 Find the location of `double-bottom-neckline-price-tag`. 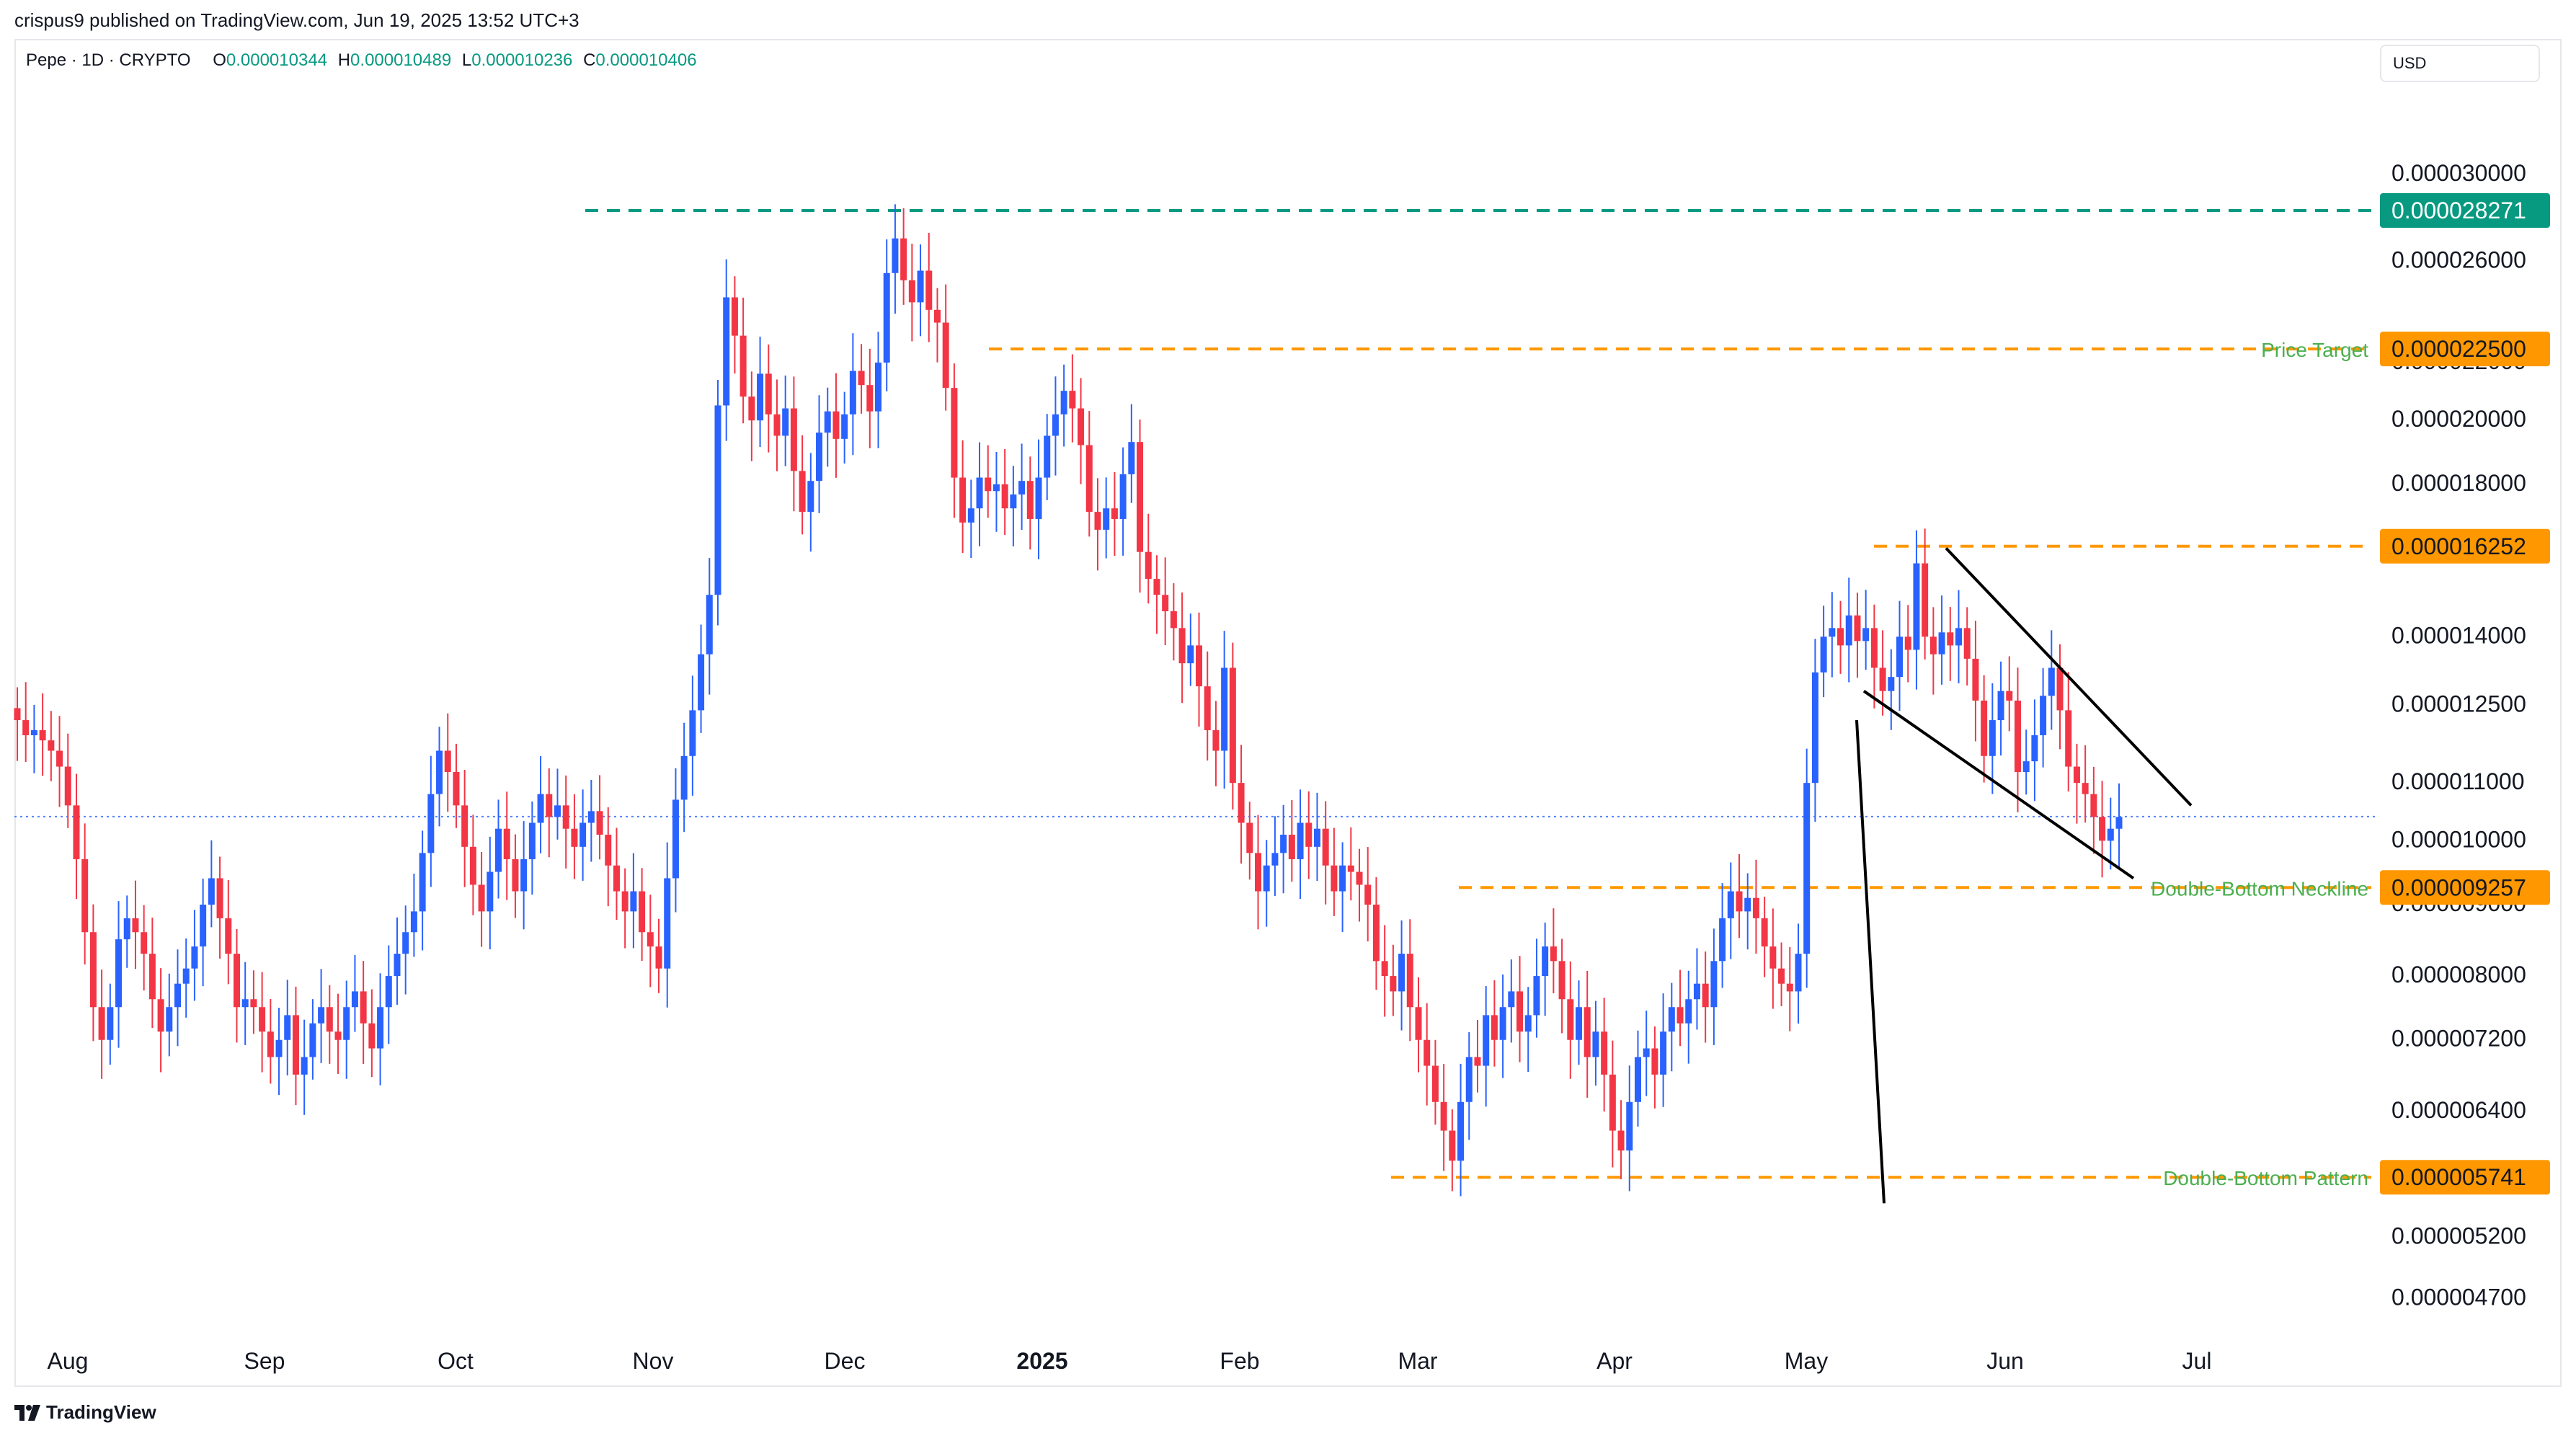

double-bottom-neckline-price-tag is located at coordinates (2465, 887).